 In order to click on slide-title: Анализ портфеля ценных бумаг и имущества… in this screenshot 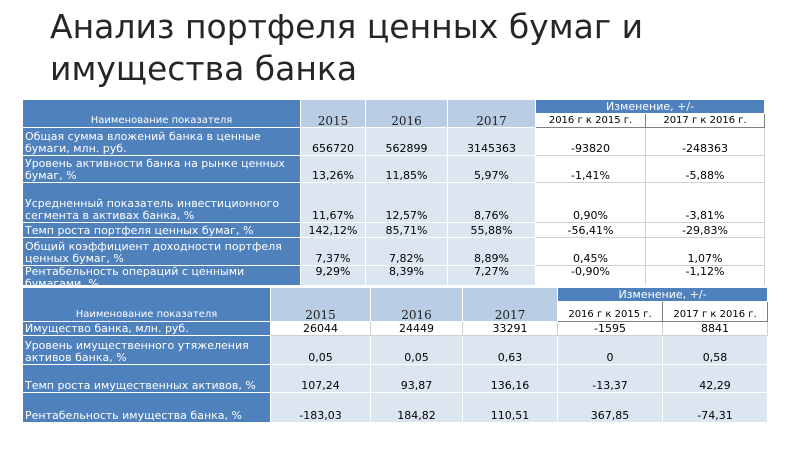, I will do `click(347, 47)`.